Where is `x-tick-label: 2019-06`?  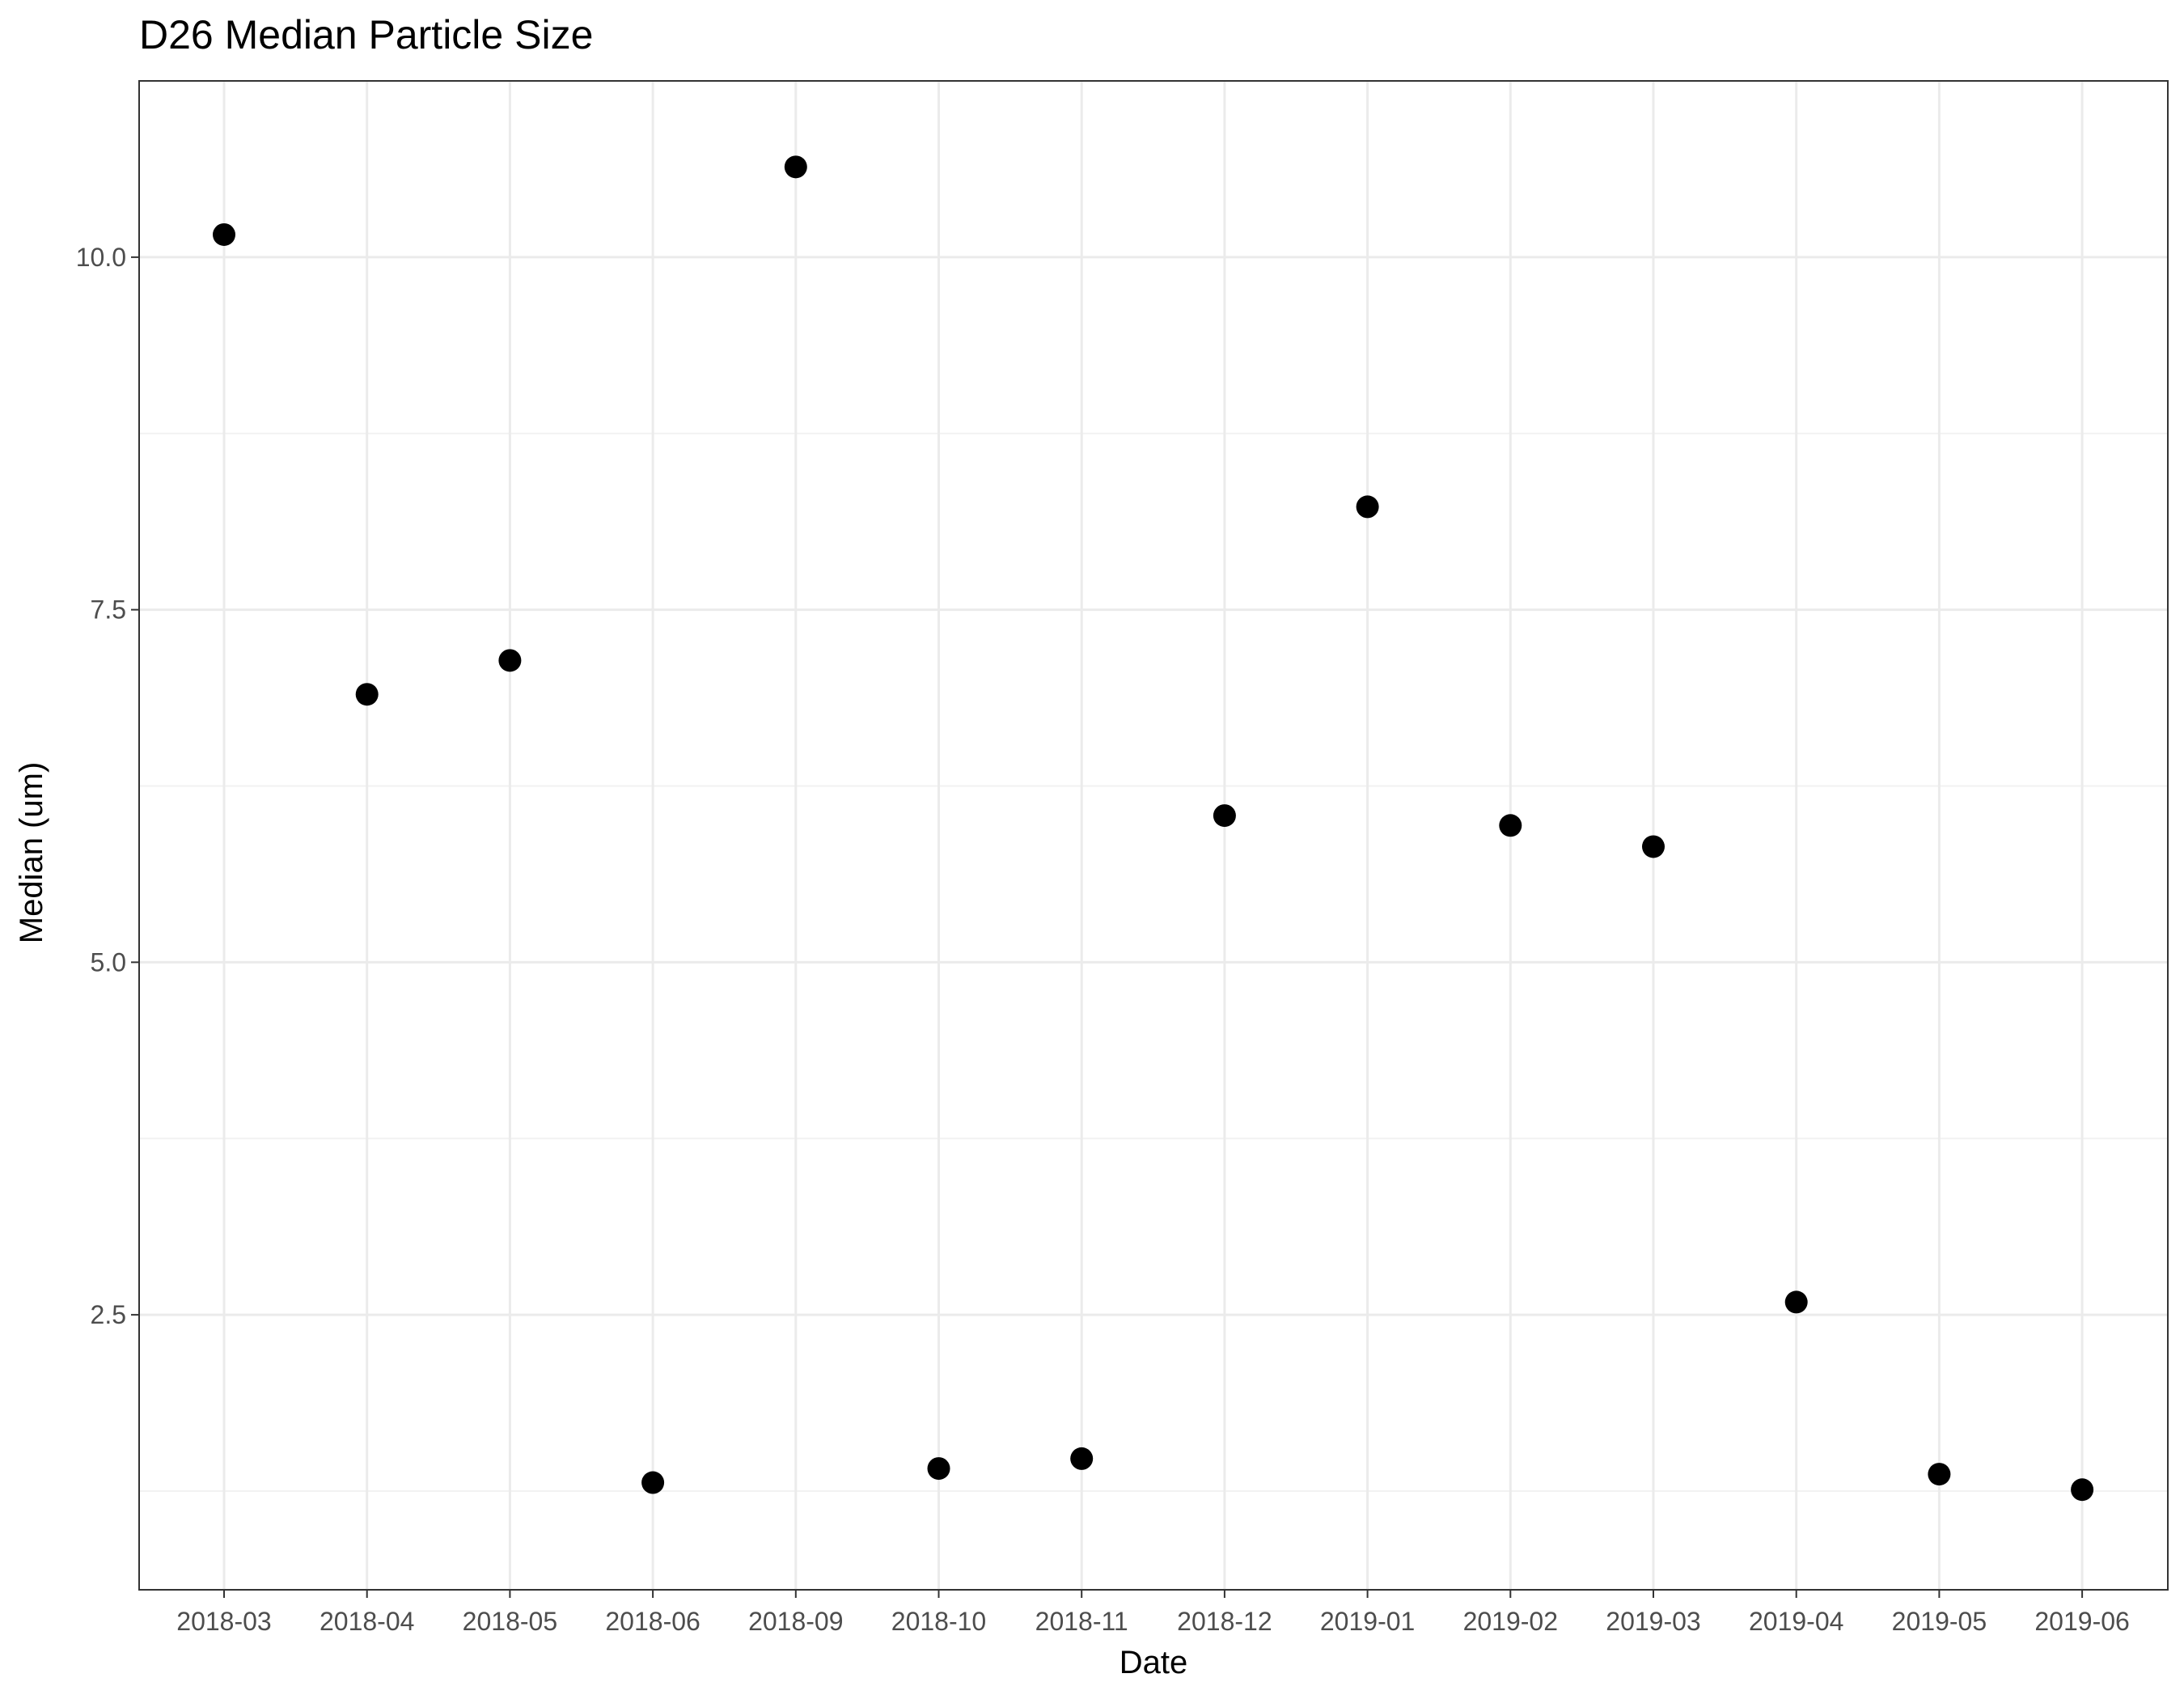
x-tick-label: 2019-06 is located at coordinates (2081, 1621).